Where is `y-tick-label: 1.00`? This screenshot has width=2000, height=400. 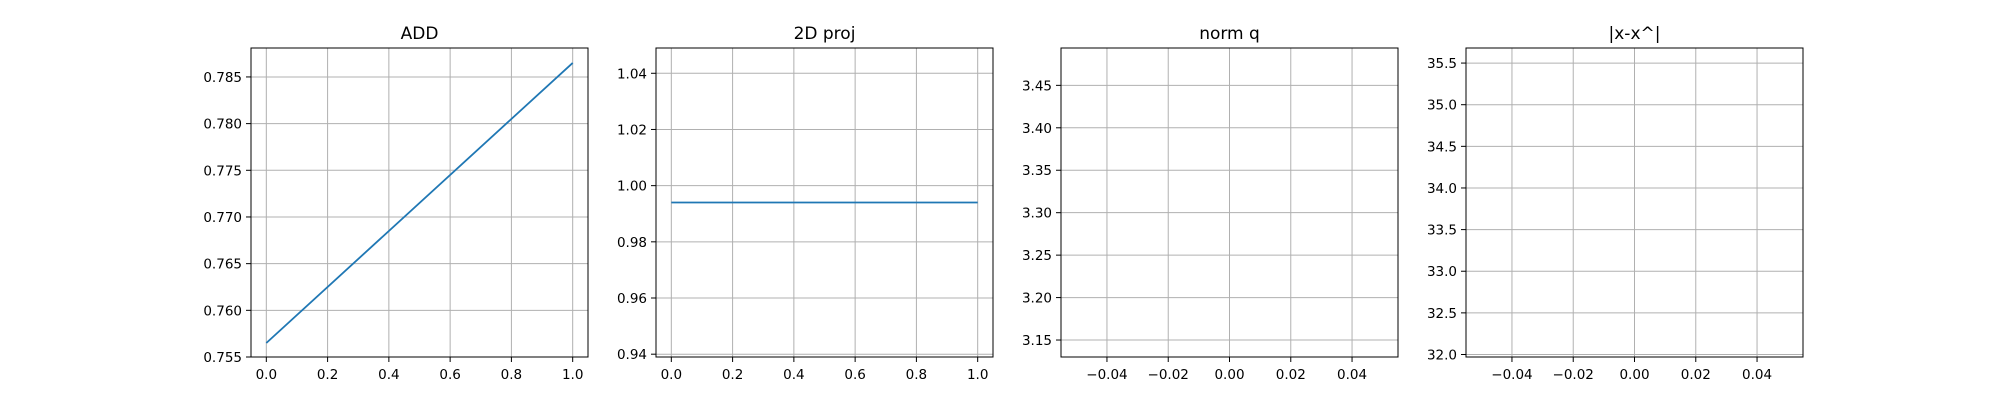
y-tick-label: 1.00 is located at coordinates (632, 187).